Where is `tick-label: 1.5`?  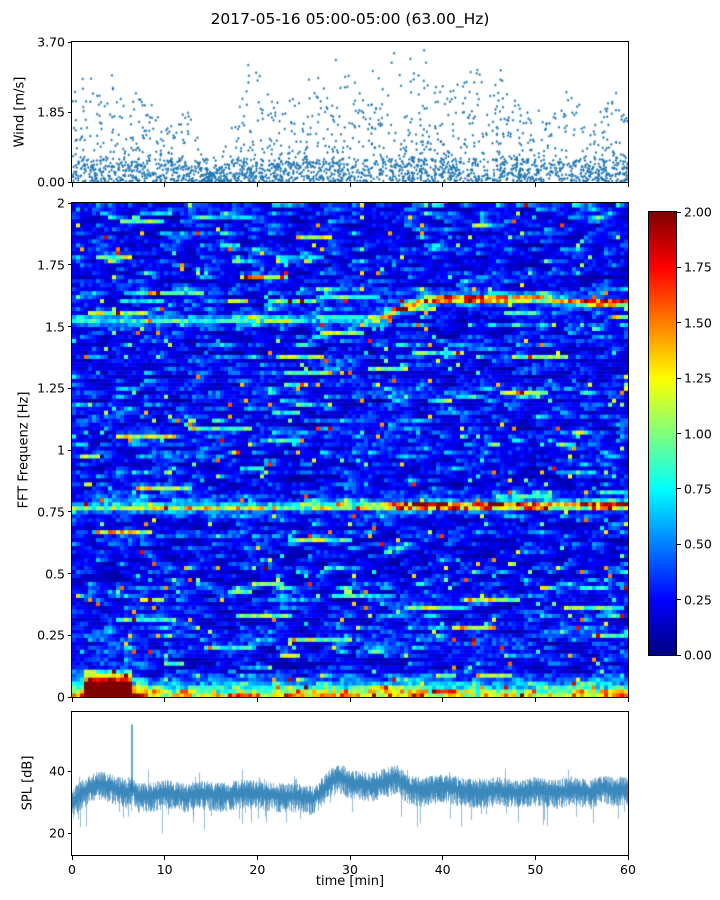 tick-label: 1.5 is located at coordinates (55, 326).